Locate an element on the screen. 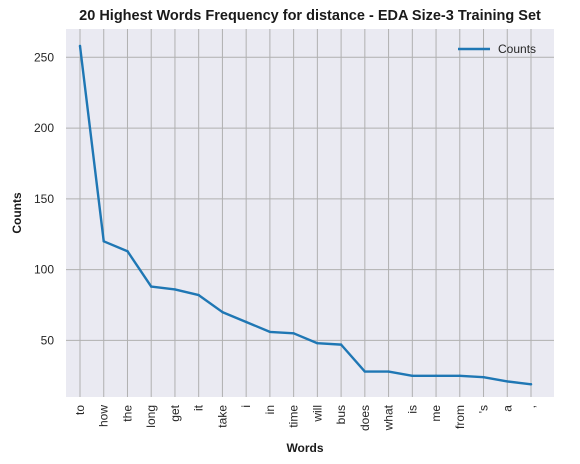  x-tick-label: how is located at coordinates (104, 416).